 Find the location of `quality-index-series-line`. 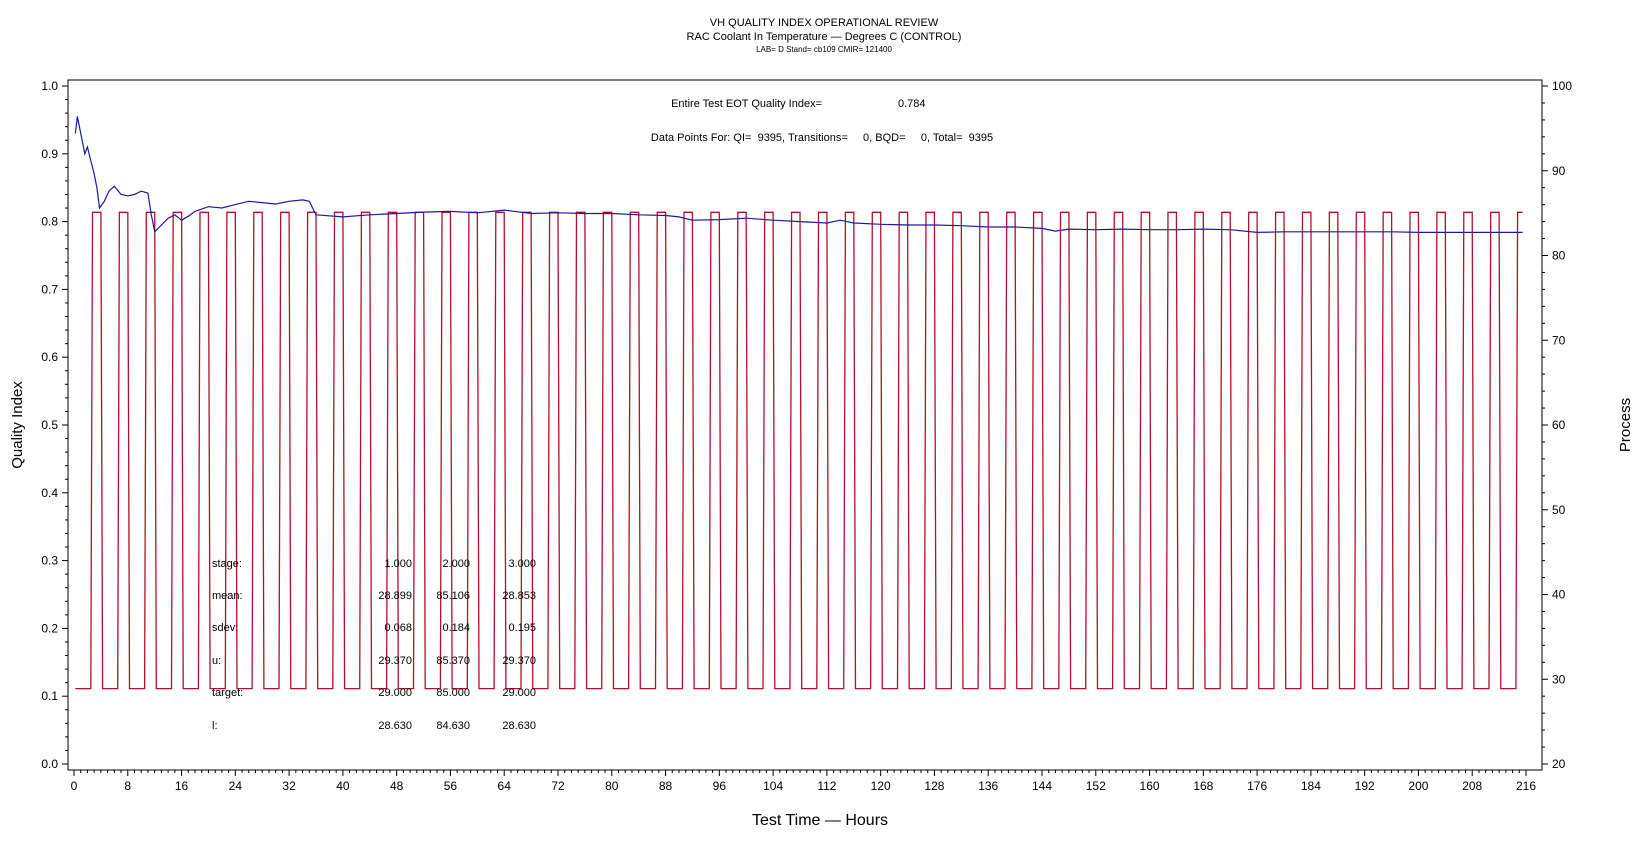

quality-index-series-line is located at coordinates (798, 175).